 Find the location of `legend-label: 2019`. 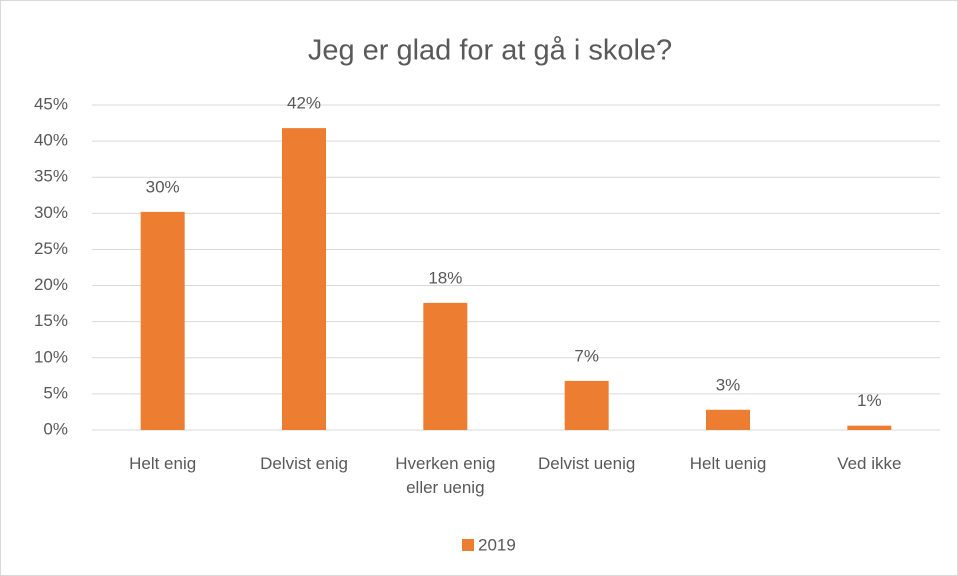

legend-label: 2019 is located at coordinates (497, 544).